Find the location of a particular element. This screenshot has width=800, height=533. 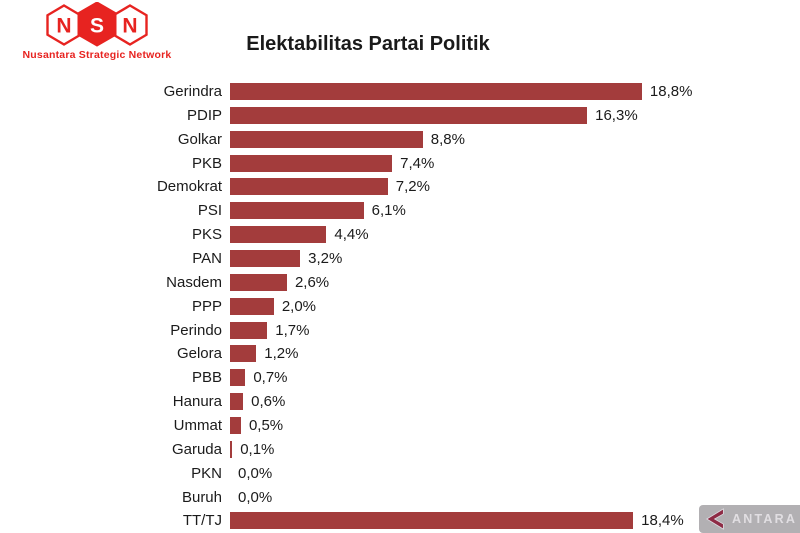

chart-row: Buruh 0,0% is located at coordinates (400, 497).